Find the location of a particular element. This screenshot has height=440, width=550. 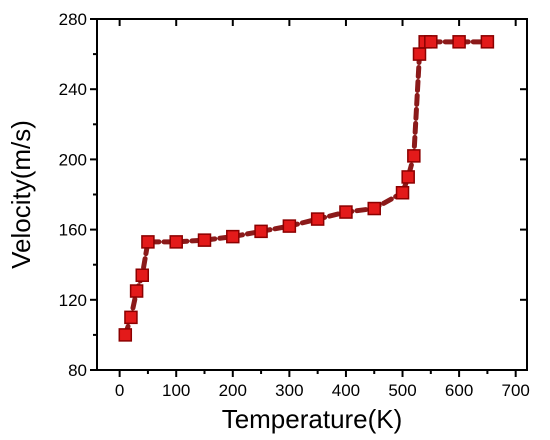

y-tick-label: 200 is located at coordinates (73, 159).